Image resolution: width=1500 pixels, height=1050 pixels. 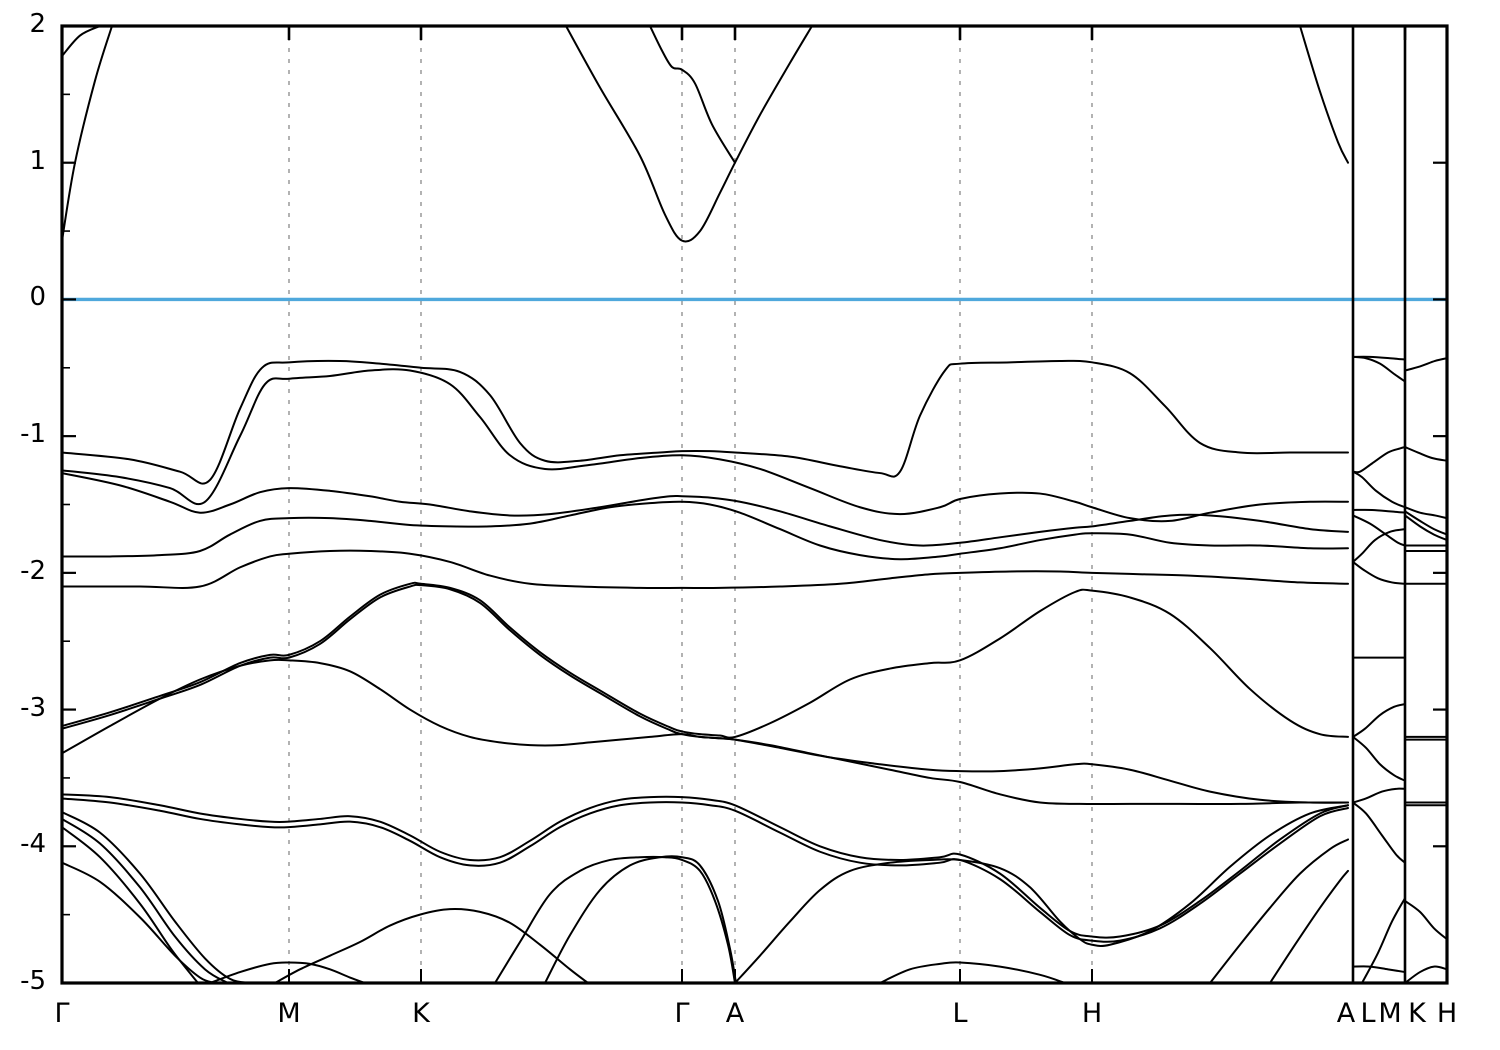 I want to click on y-tick-label: 0, so click(x=37, y=297).